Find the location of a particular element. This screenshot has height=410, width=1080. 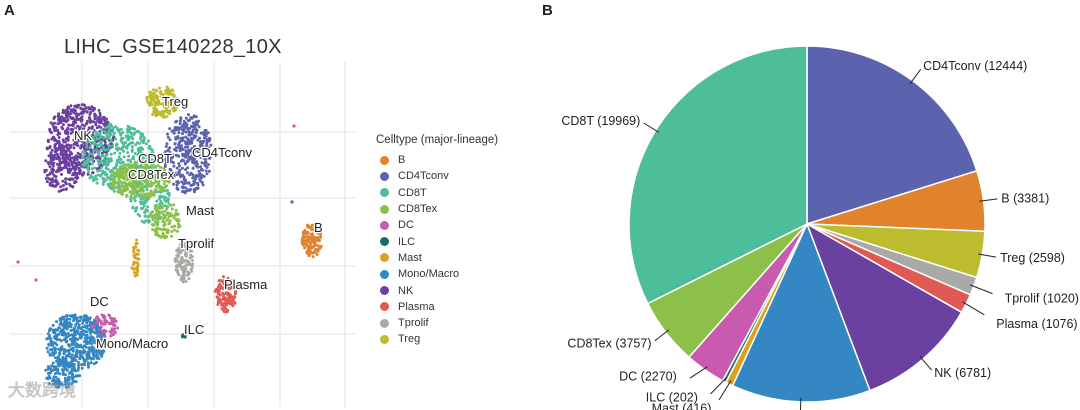

pie-label-cd8t: CD8T (19969) is located at coordinates (600, 121).